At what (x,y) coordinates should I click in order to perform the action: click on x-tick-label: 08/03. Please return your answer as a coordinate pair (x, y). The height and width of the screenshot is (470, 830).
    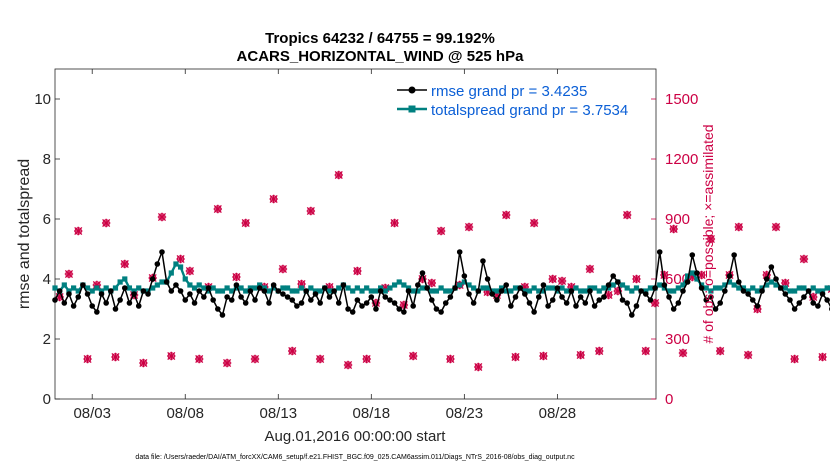
    Looking at the image, I should click on (92, 413).